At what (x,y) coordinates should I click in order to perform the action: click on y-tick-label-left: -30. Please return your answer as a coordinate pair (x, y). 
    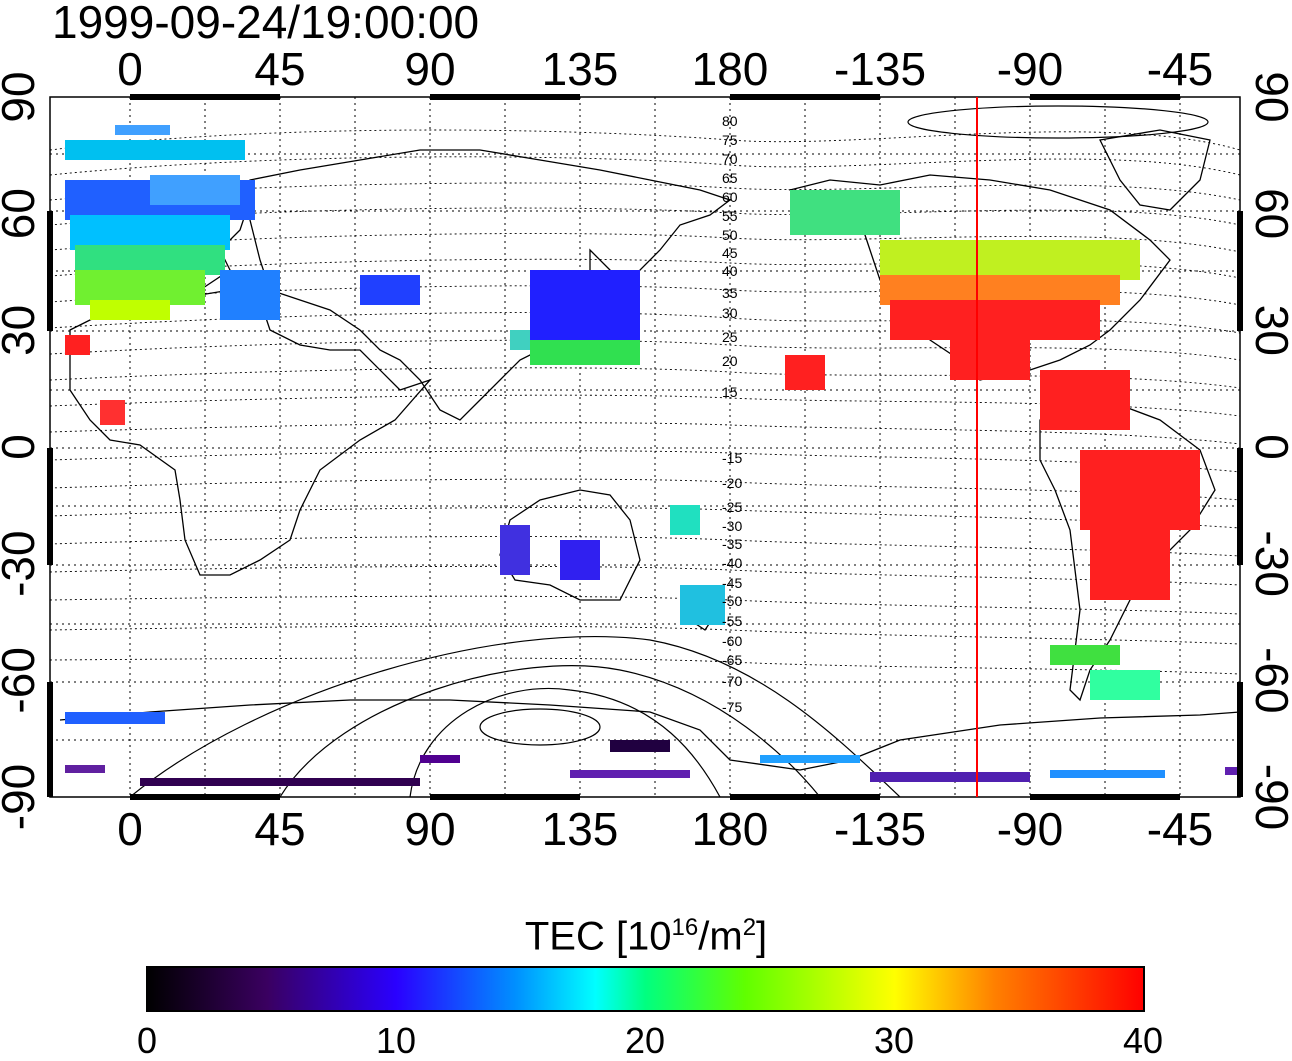
    Looking at the image, I should click on (22, 563).